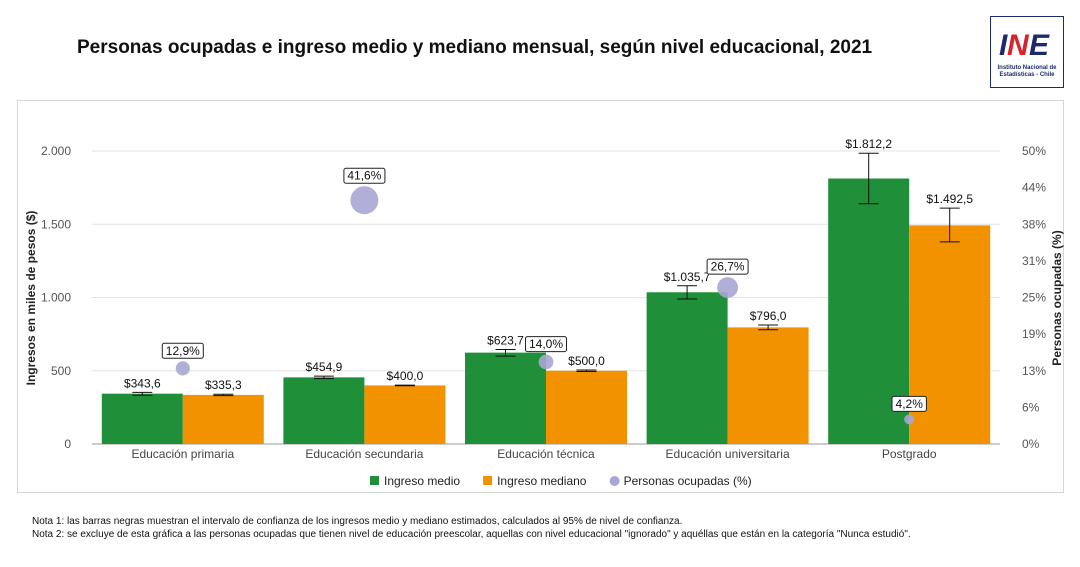 Image resolution: width=1080 pixels, height=567 pixels. I want to click on bar-data-label: $343,6, so click(142, 383).